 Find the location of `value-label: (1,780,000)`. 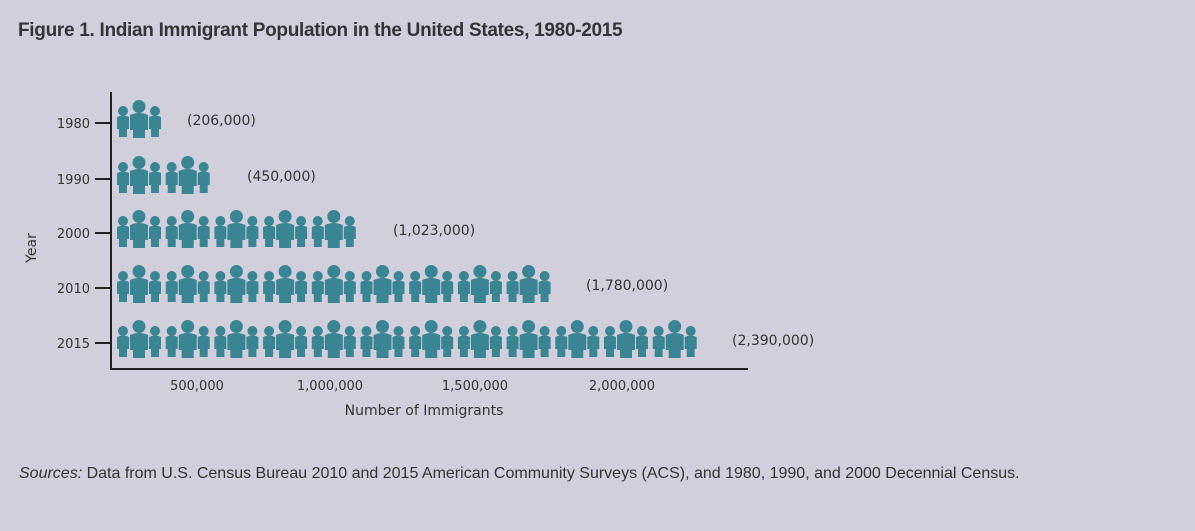

value-label: (1,780,000) is located at coordinates (627, 286).